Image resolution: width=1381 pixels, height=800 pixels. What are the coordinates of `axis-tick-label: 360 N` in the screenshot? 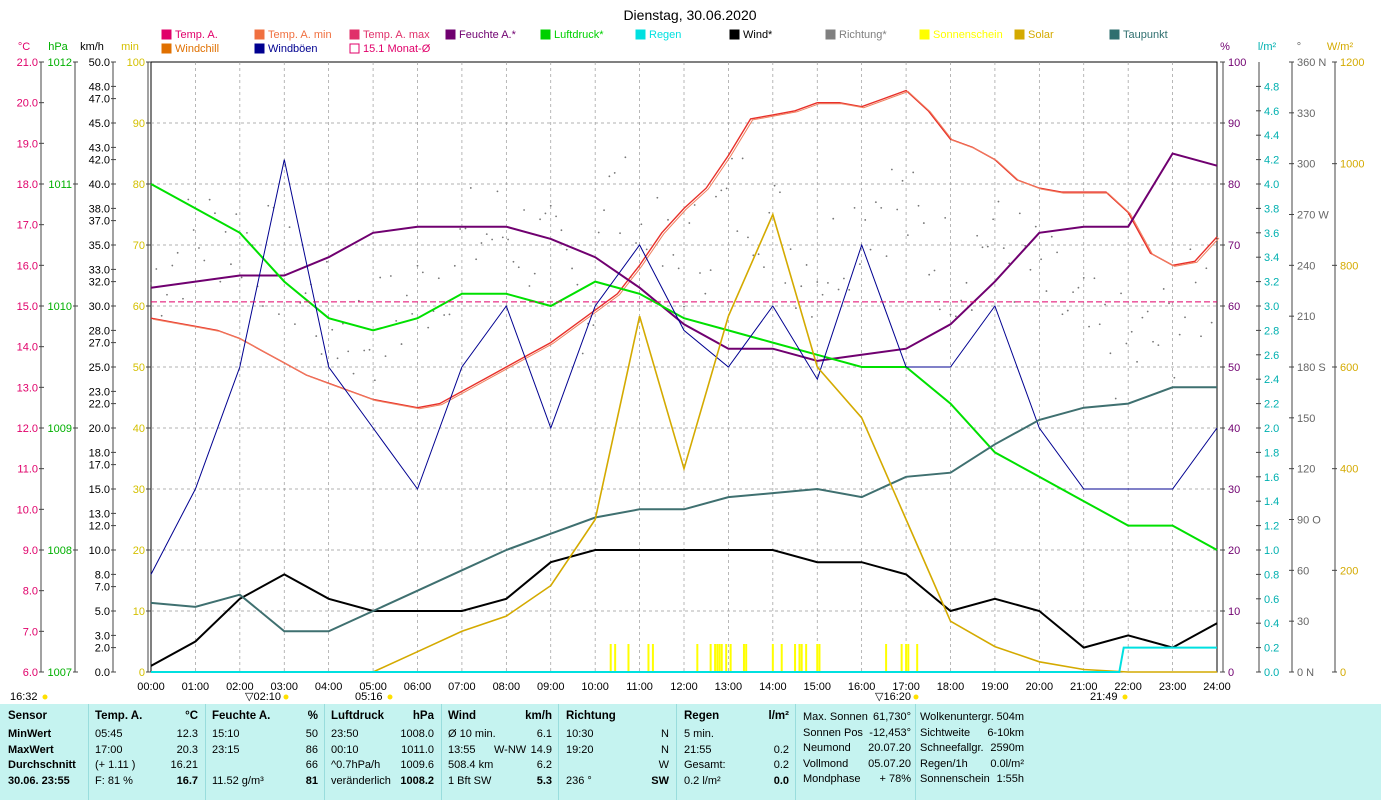 It's located at (1311, 63).